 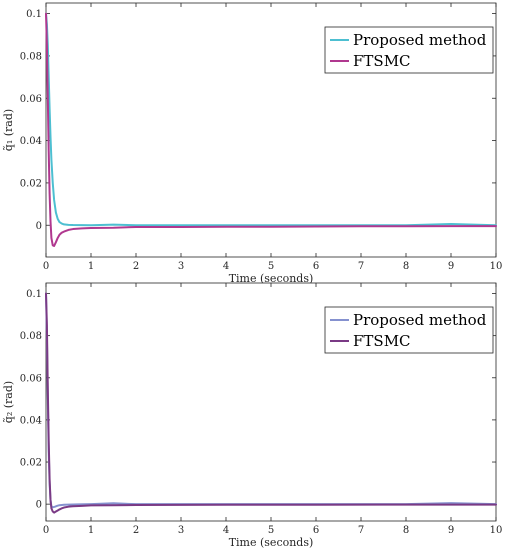 What do you see at coordinates (8, 402) in the screenshot?
I see `y-axis-label: q̃₂ (rad)` at bounding box center [8, 402].